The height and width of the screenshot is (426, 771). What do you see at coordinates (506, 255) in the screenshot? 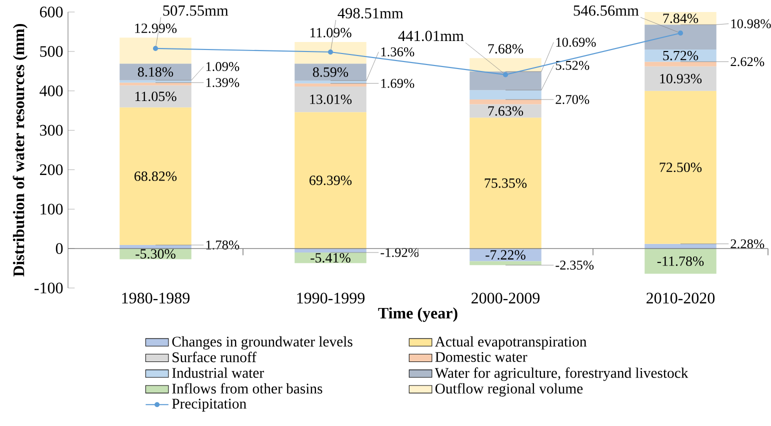
I see `annotation: -7.22%` at bounding box center [506, 255].